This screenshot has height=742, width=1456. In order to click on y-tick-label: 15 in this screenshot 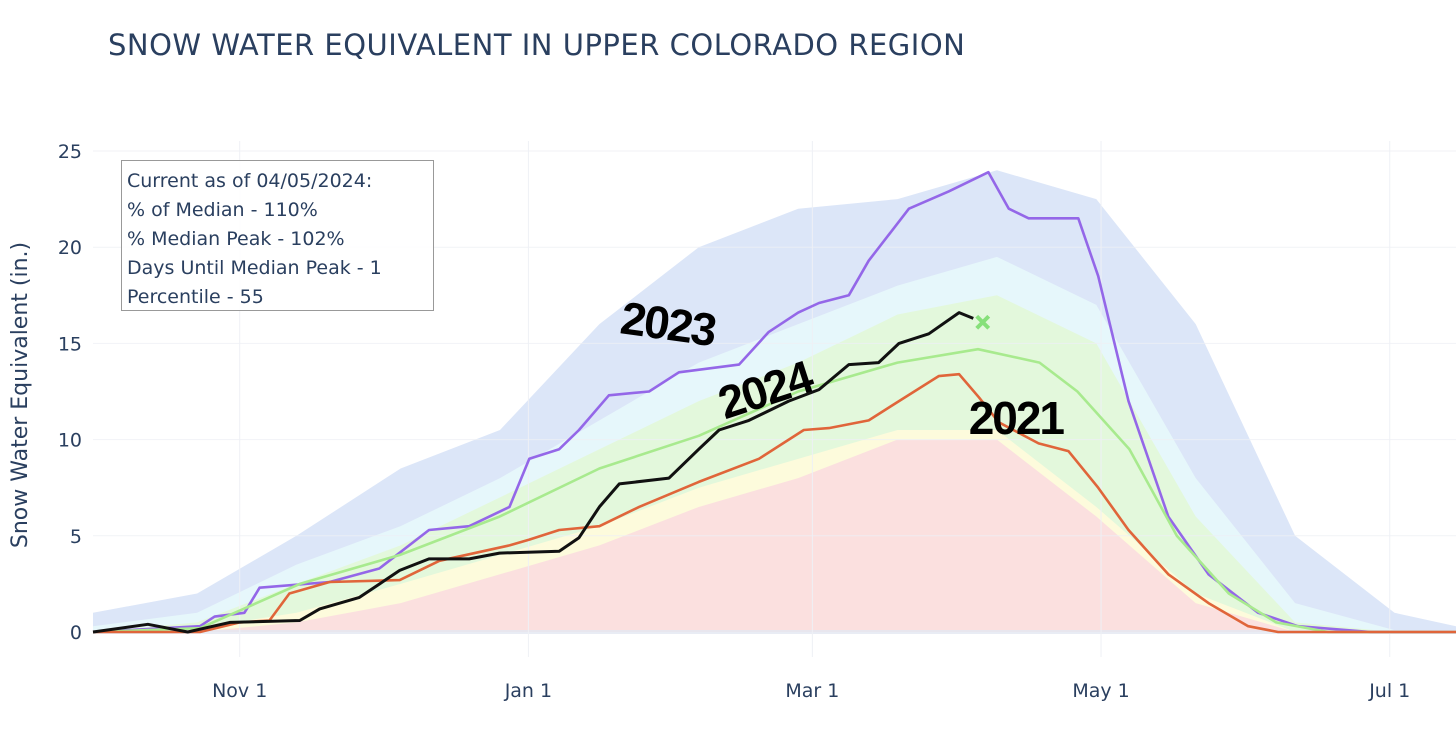, I will do `click(70, 344)`.